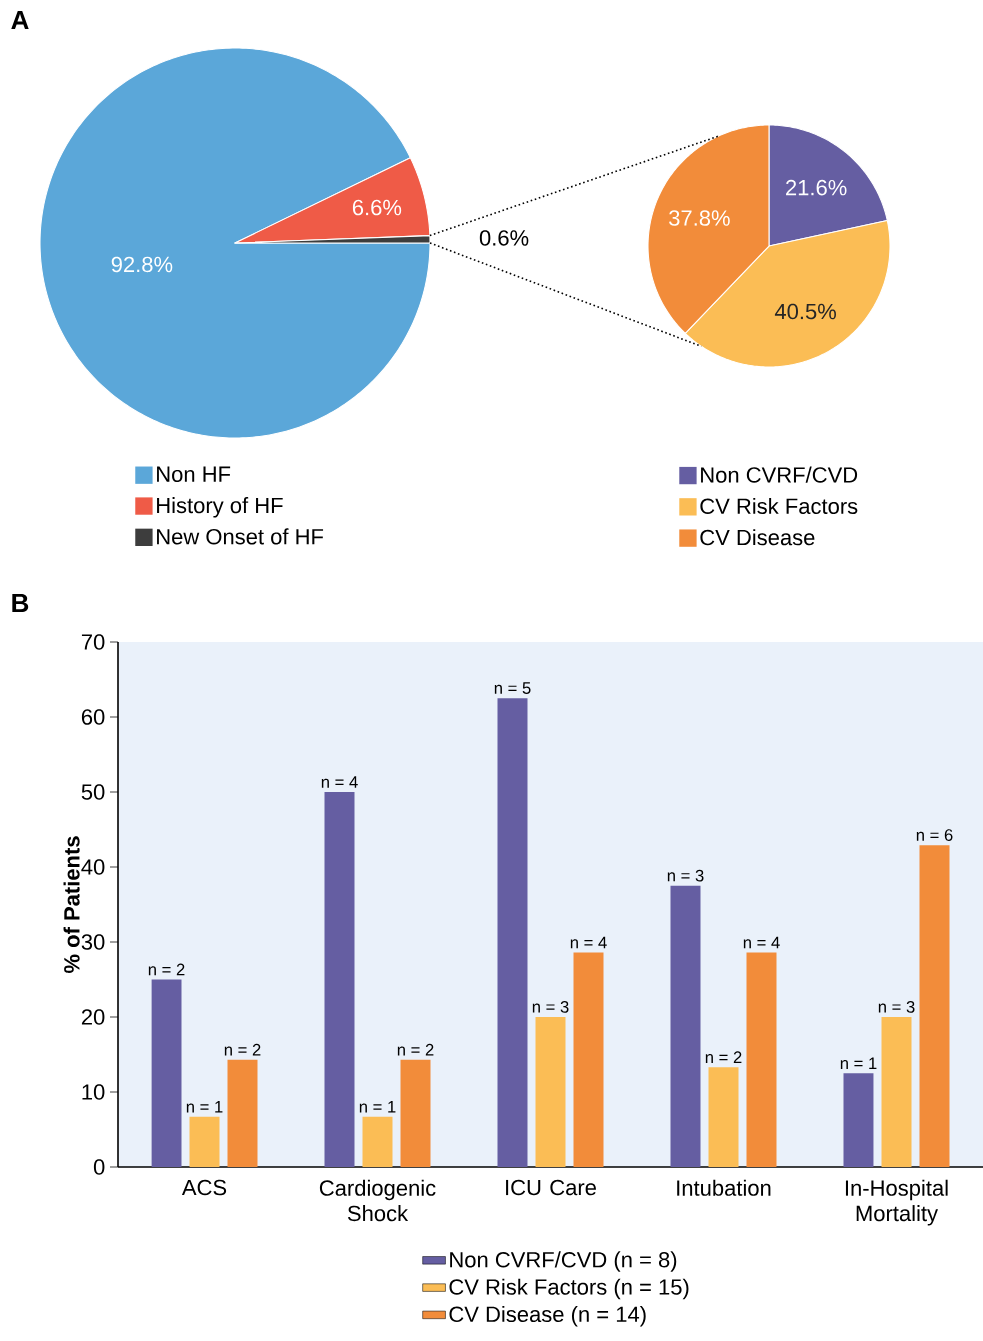  Describe the element at coordinates (504, 238) in the screenshot. I see `data-label: 0.6%` at that location.